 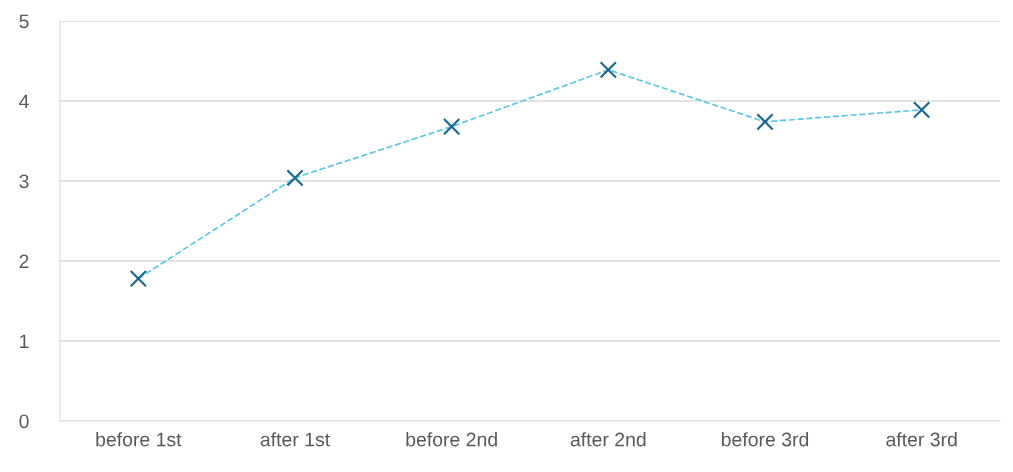 I want to click on y-tick-label: 2, so click(x=24, y=261).